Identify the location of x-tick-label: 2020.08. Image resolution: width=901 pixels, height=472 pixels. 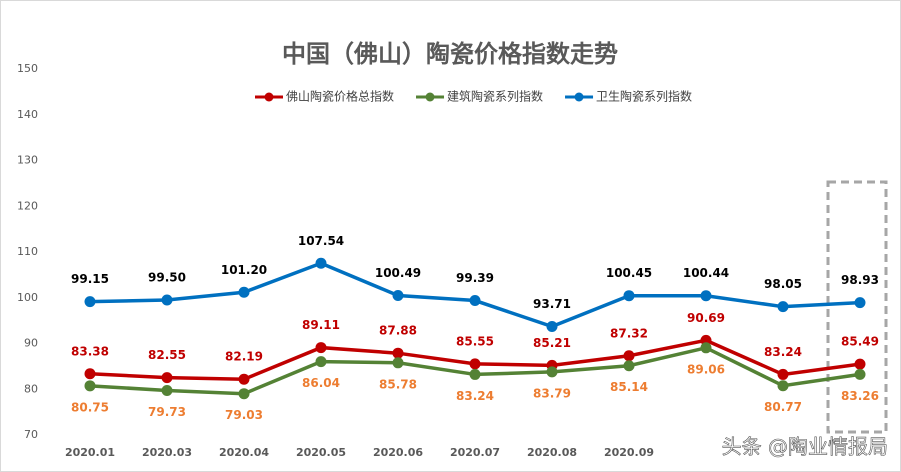
(552, 452).